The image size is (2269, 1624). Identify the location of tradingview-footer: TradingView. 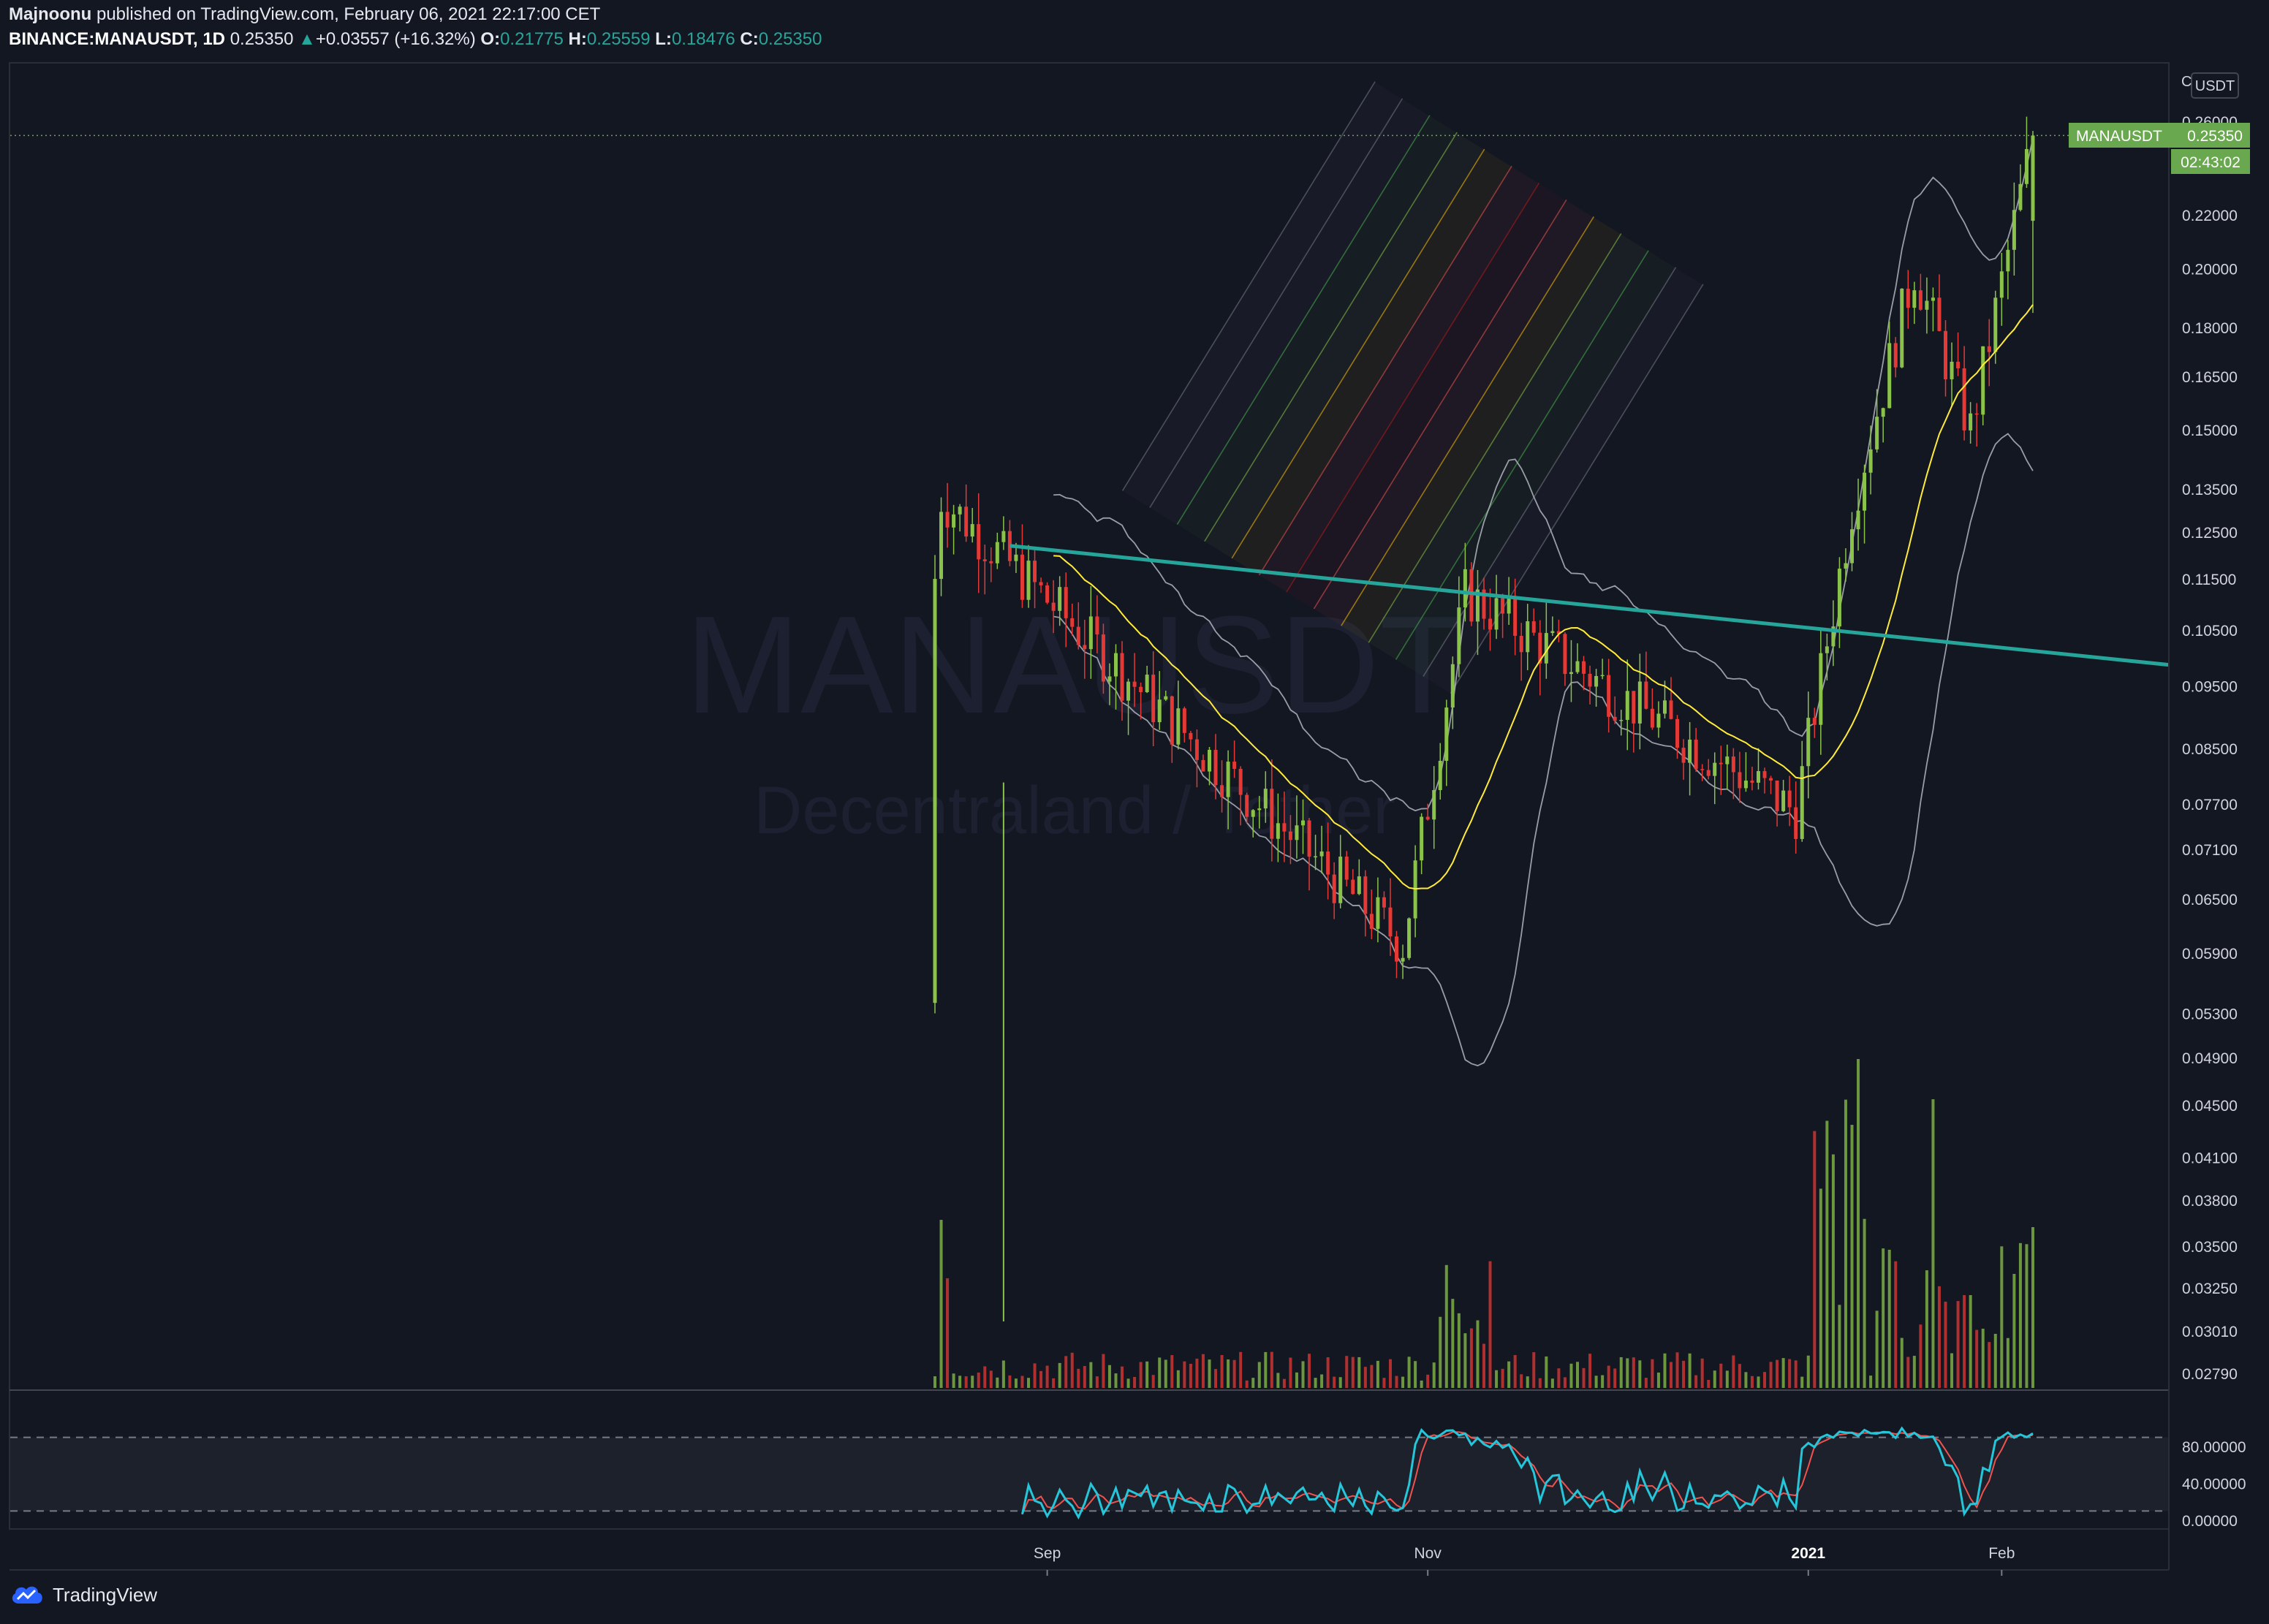
(83, 1595).